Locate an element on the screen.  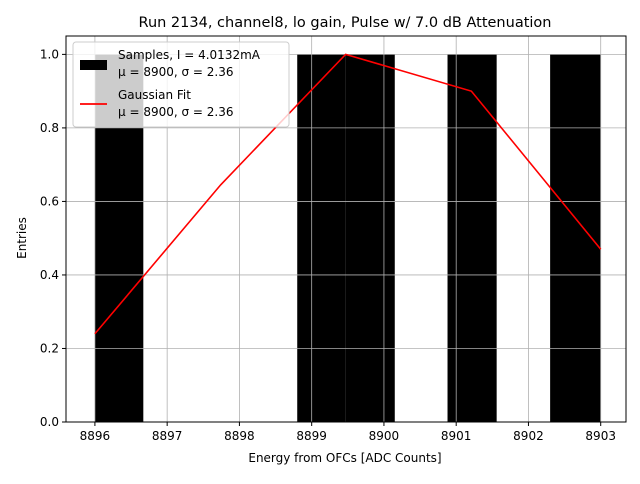
y-tick-label-3: 0.6 is located at coordinates (49, 201).